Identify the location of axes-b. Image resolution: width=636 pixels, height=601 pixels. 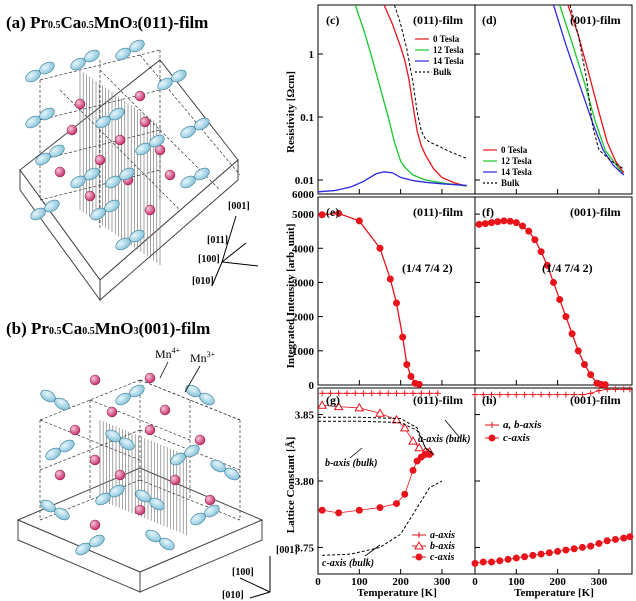
(255, 577).